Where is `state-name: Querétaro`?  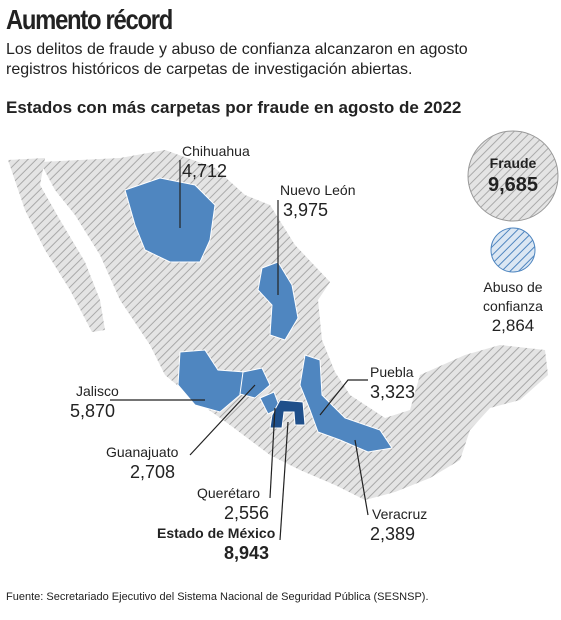 state-name: Querétaro is located at coordinates (228, 493).